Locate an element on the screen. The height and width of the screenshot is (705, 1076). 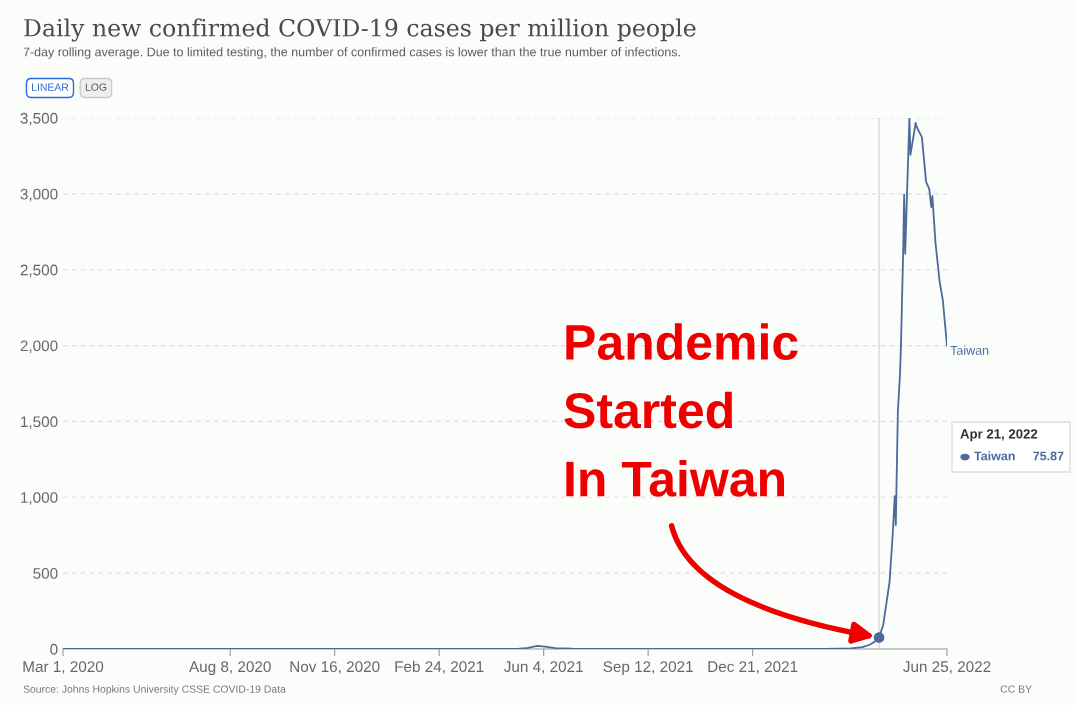
chart-subtitle: 7-day rolling average. Due to limited testing, the number of confirmed cases is lower than the true number of infections. is located at coordinates (351, 53).